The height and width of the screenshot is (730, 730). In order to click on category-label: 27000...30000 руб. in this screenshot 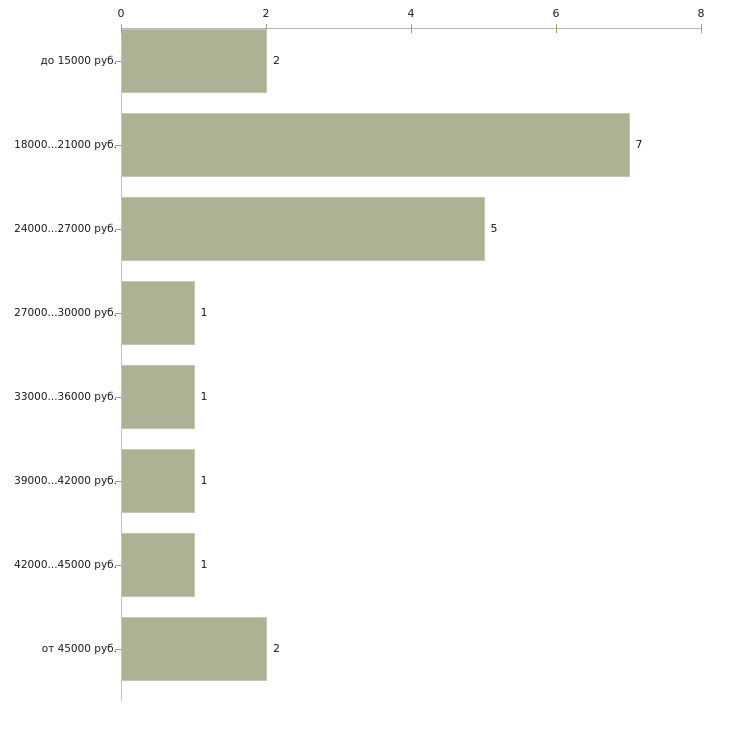, I will do `click(65, 313)`.